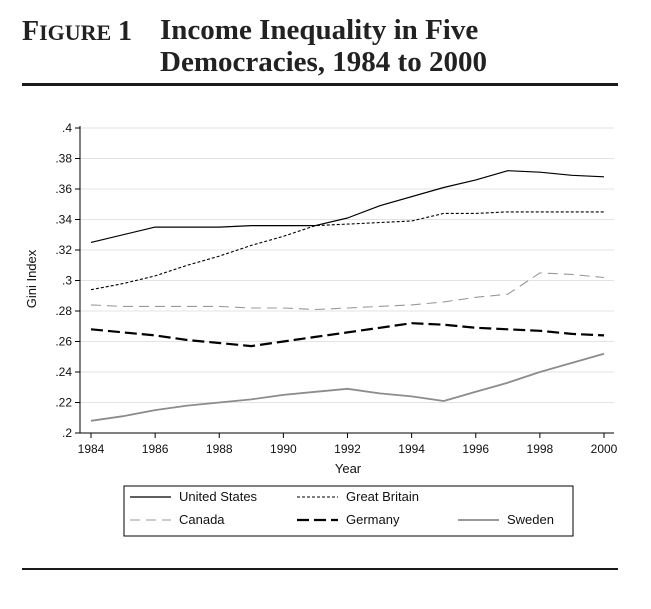 The width and height of the screenshot is (651, 609). What do you see at coordinates (347, 251) in the screenshot?
I see `series-line-great-britain` at bounding box center [347, 251].